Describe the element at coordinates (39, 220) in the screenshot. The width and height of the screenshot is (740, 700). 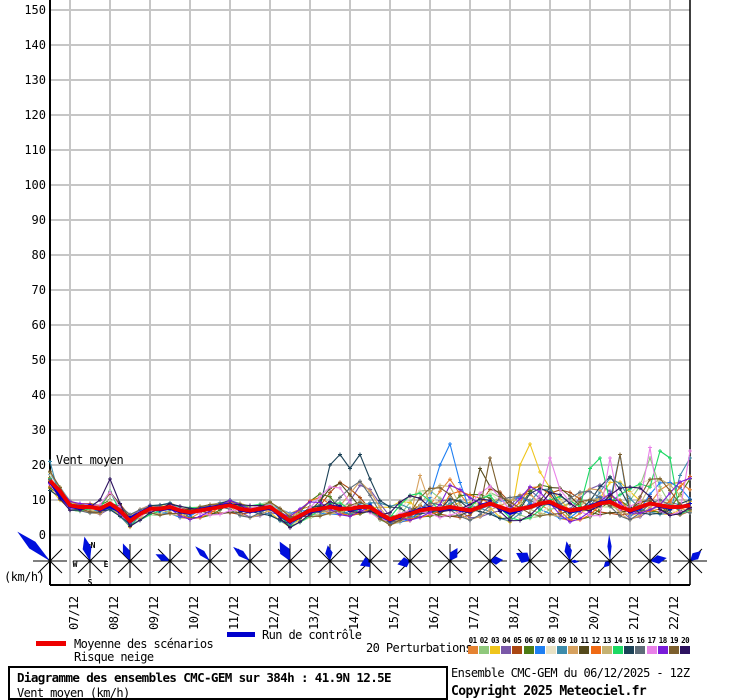
I see `y-tick-label: 90` at that location.